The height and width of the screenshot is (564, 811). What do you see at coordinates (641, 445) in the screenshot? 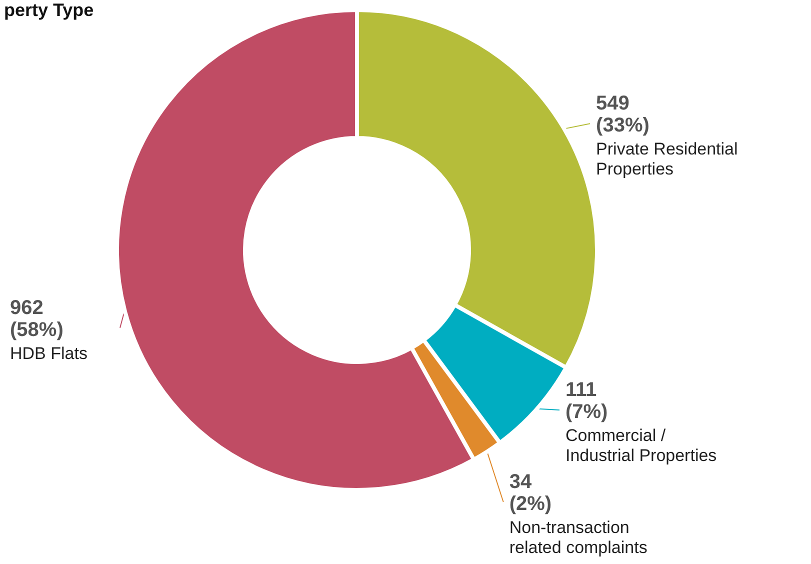
I see `slice-label: Commercial / Industrial Properties` at bounding box center [641, 445].